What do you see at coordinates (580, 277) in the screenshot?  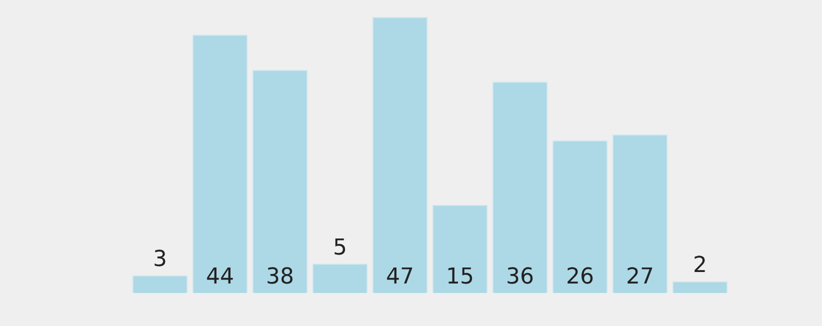 I see `data-label: 26` at bounding box center [580, 277].